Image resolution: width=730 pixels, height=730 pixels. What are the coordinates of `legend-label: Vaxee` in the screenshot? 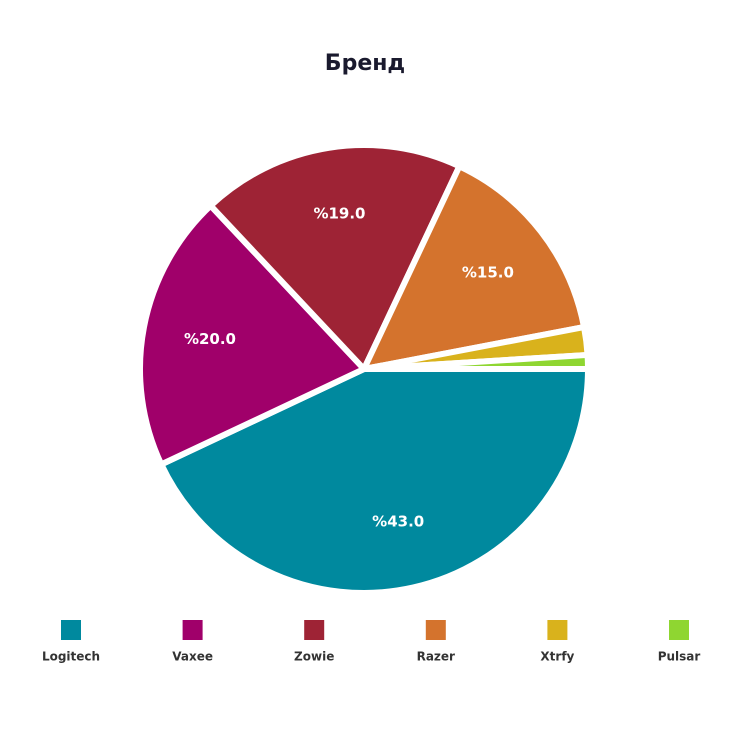 It's located at (192, 657).